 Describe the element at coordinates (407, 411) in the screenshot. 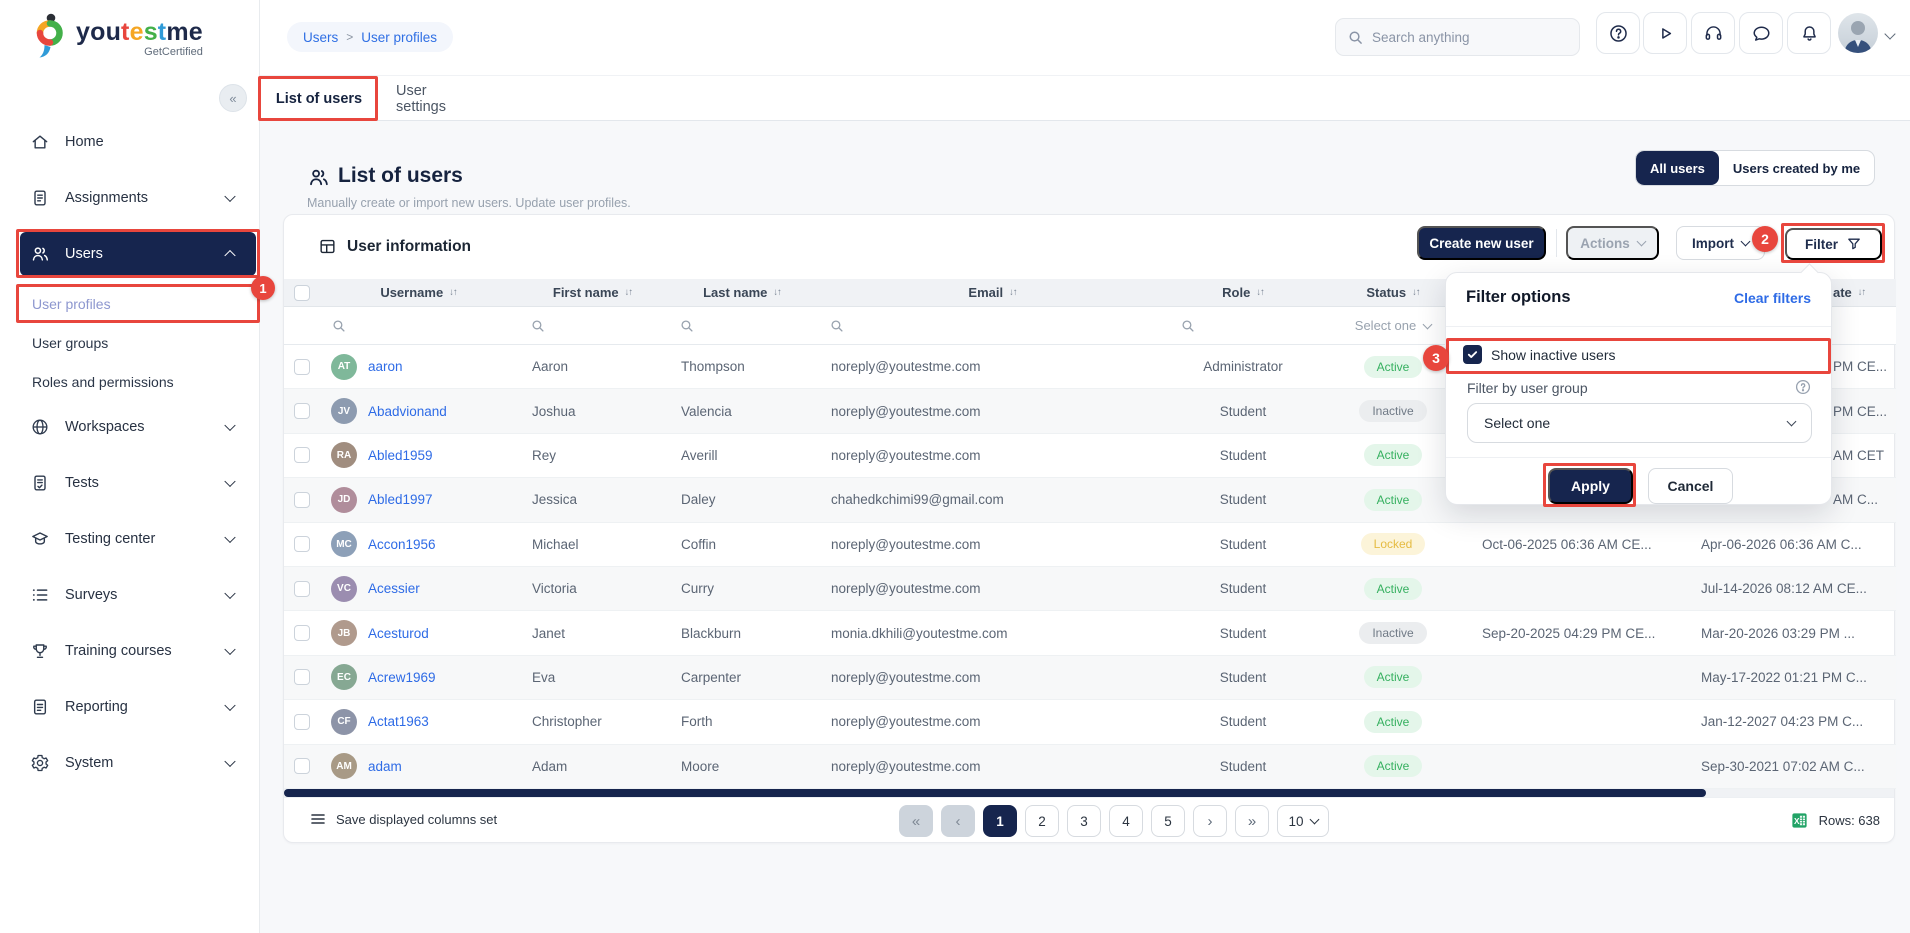

I see `username-link: Abadvionand` at that location.